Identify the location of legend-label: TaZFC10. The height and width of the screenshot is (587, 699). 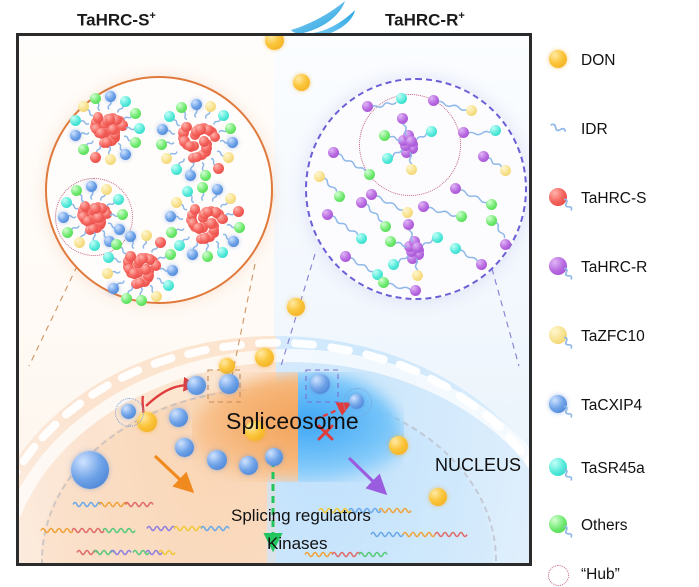
(613, 336).